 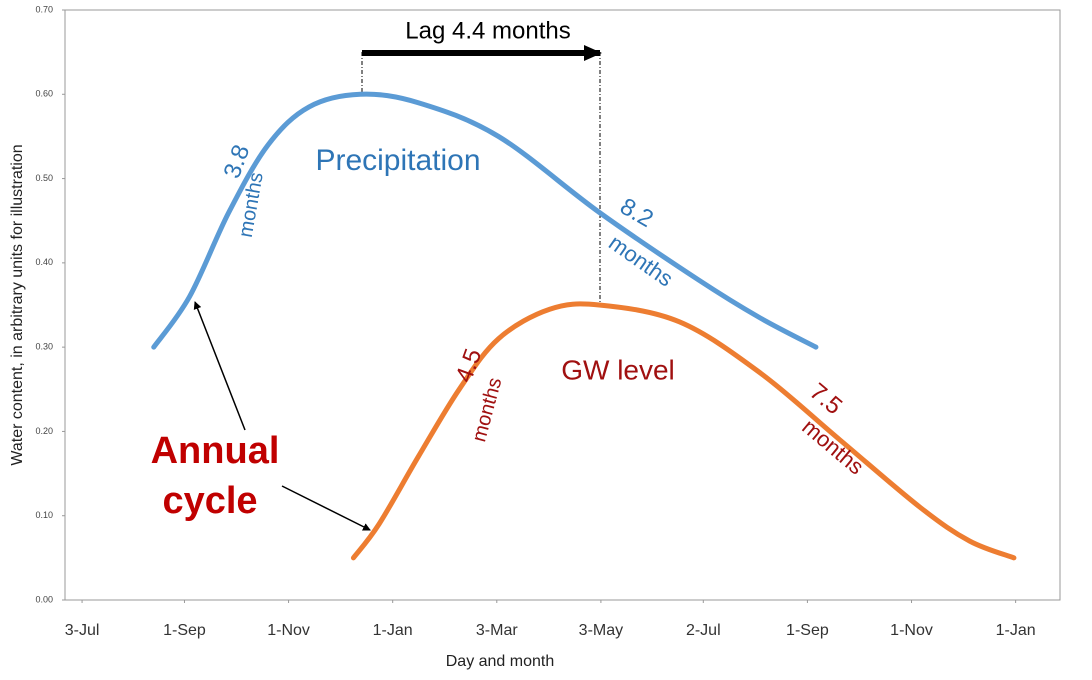 I want to click on x-tick-label: 2-Jul, so click(x=703, y=630).